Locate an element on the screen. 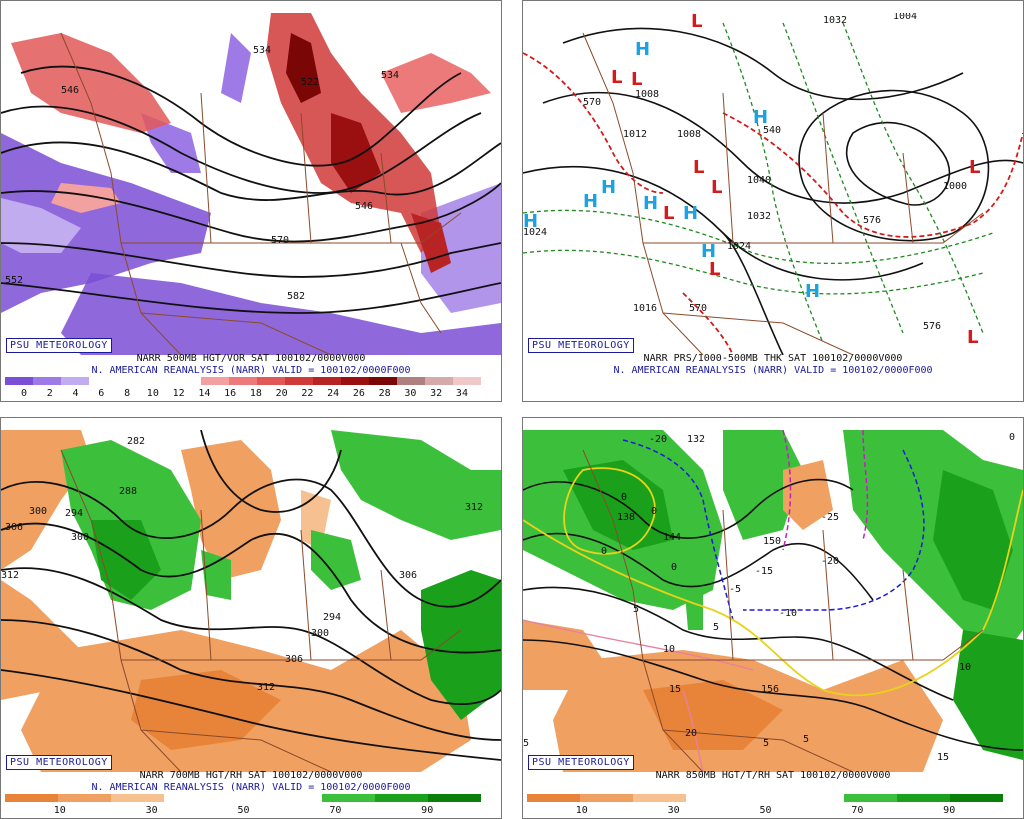  colorbar-tick-label: 10 is located at coordinates (581, 810).